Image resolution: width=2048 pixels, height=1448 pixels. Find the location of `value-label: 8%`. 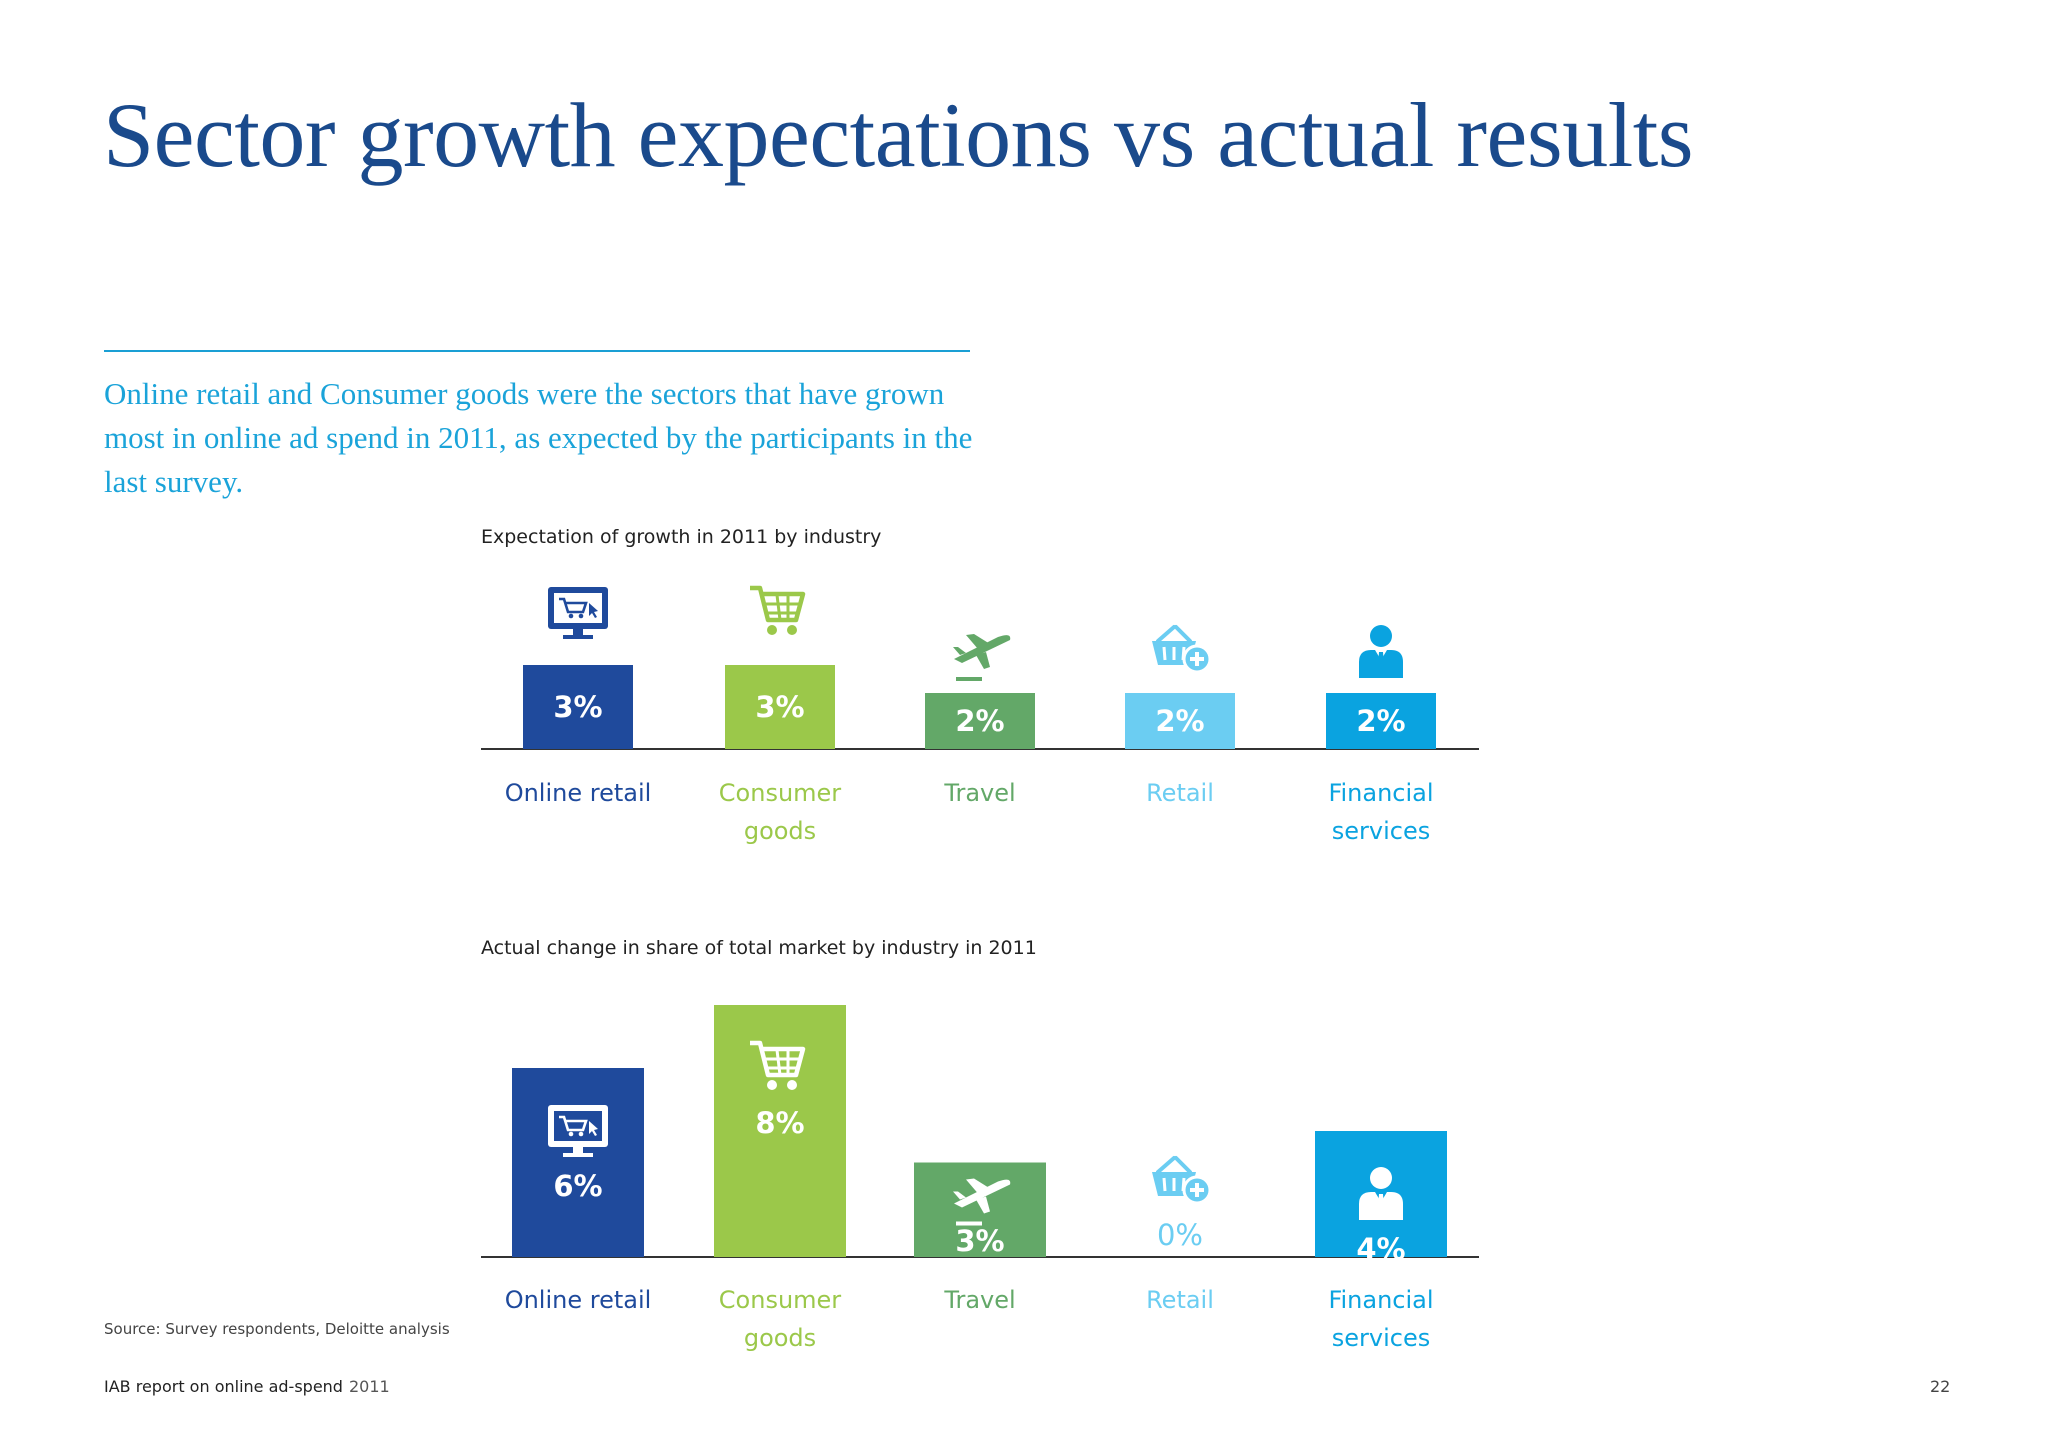

value-label: 8% is located at coordinates (779, 1123).